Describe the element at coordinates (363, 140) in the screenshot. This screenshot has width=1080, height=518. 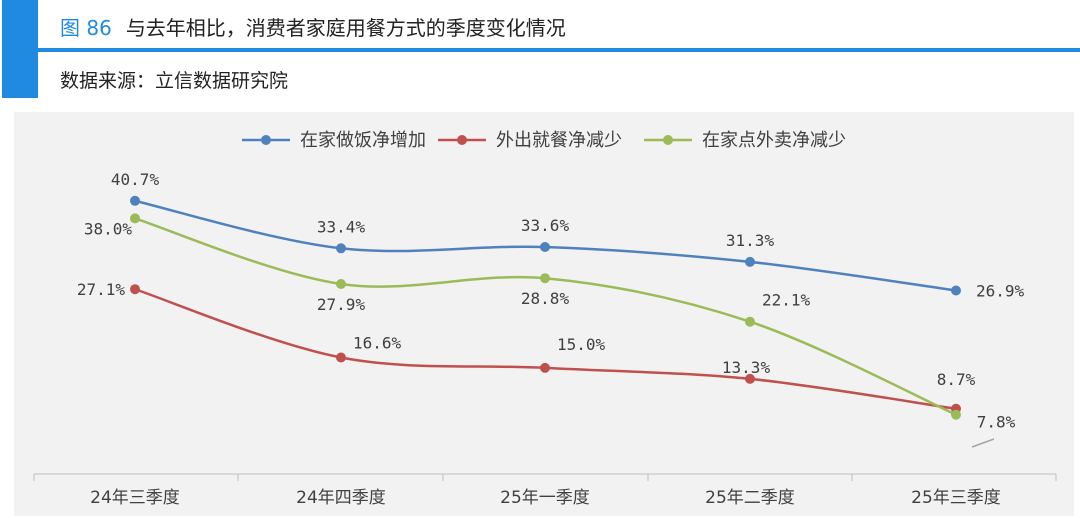
I see `legend-label: 在家做饭净增加` at that location.